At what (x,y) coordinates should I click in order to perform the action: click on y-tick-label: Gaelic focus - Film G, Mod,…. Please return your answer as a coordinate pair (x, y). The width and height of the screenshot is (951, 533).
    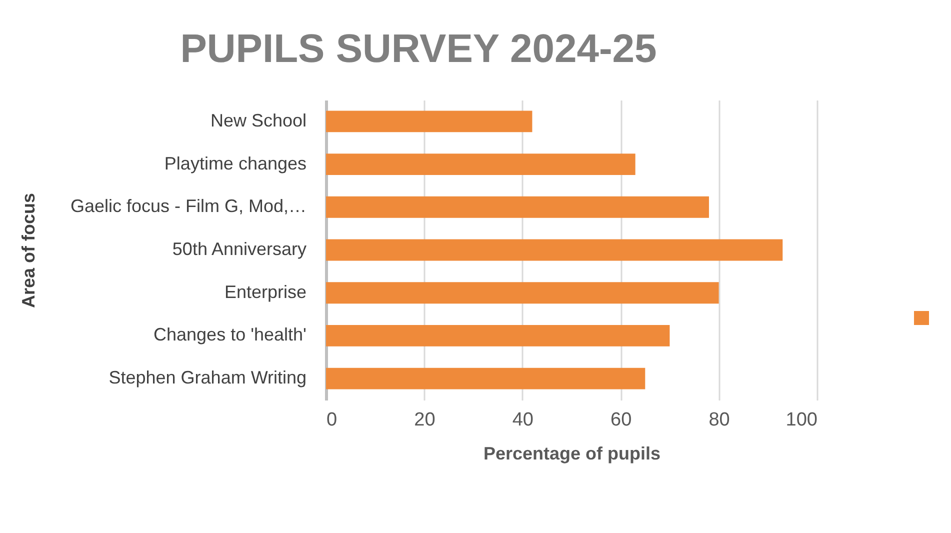
    Looking at the image, I should click on (188, 206).